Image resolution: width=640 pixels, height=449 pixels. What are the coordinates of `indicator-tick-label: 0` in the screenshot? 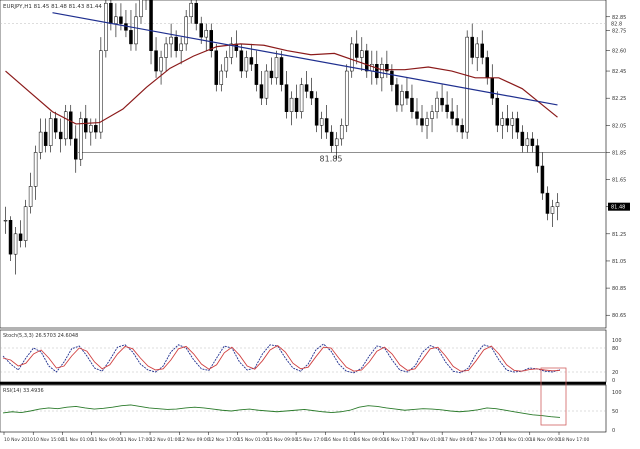 It's located at (613, 381).